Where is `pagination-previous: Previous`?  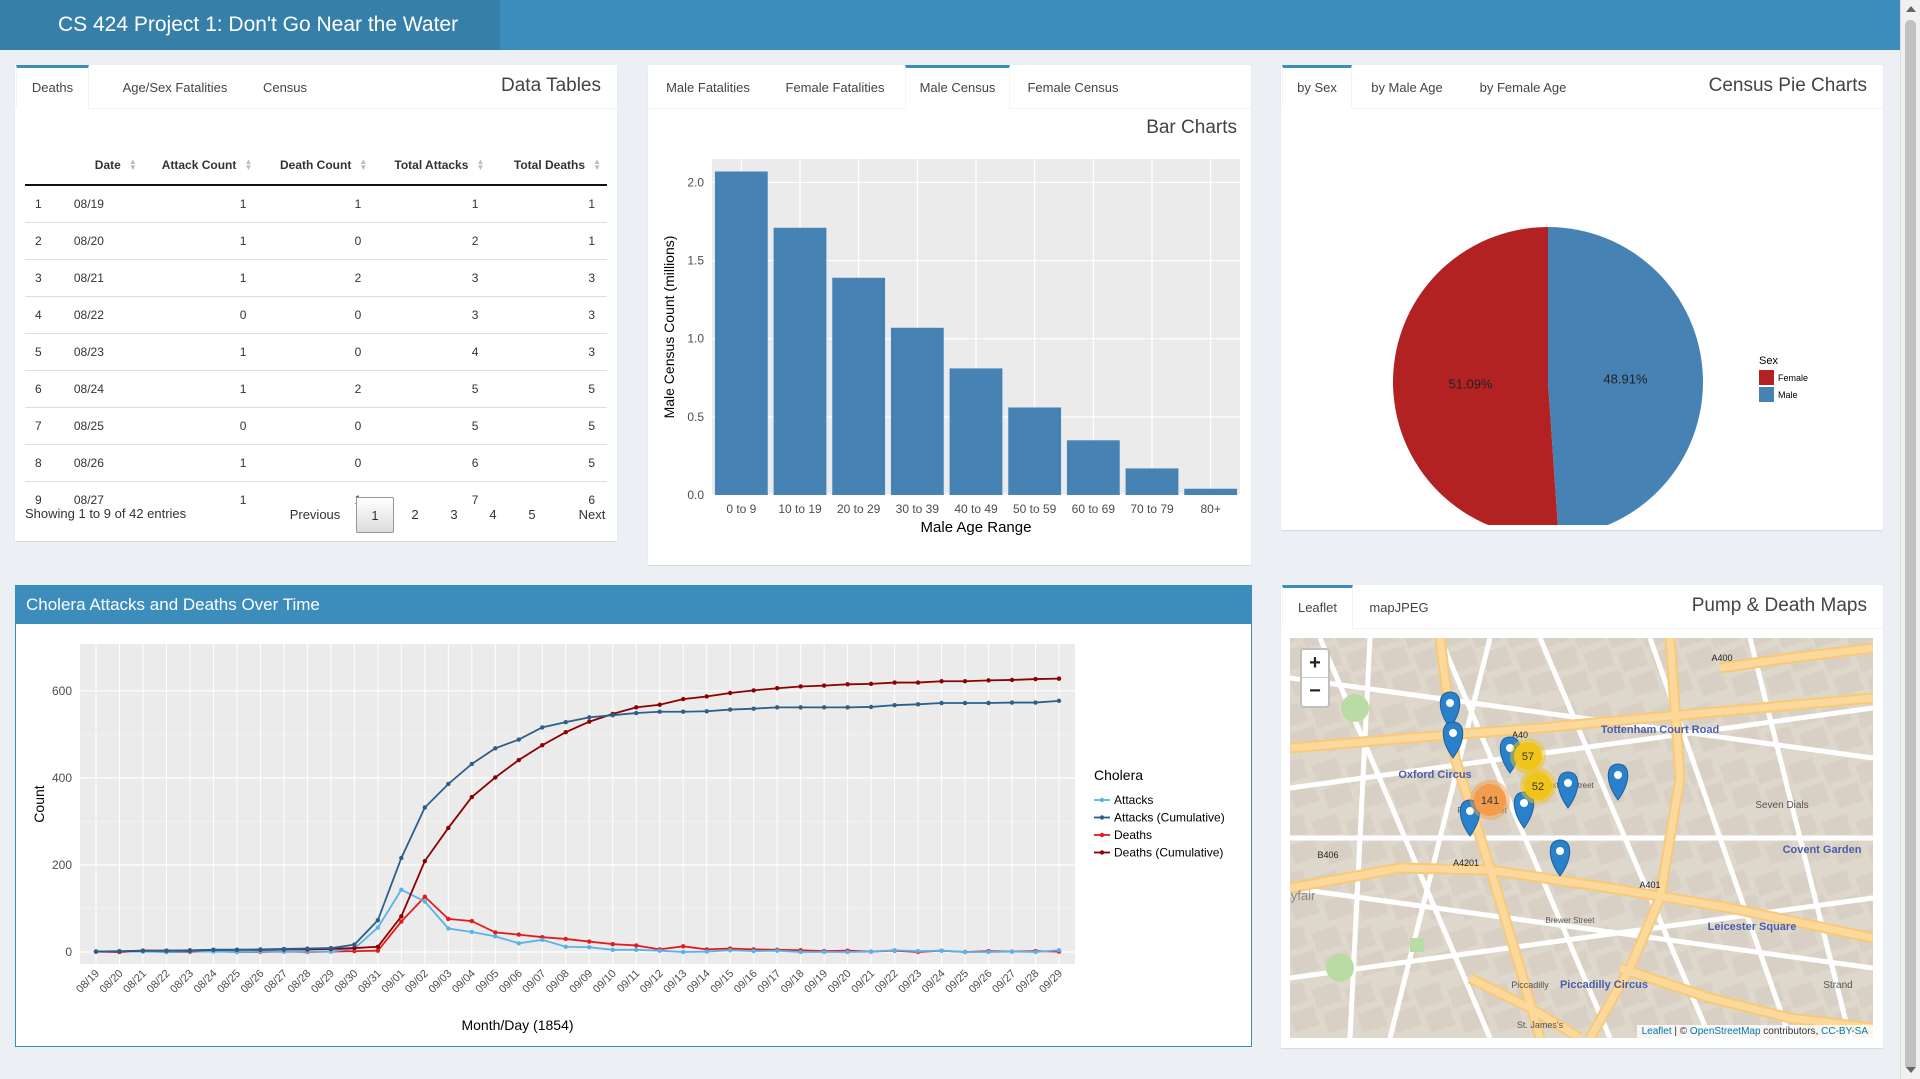
pagination-previous: Previous is located at coordinates (315, 514).